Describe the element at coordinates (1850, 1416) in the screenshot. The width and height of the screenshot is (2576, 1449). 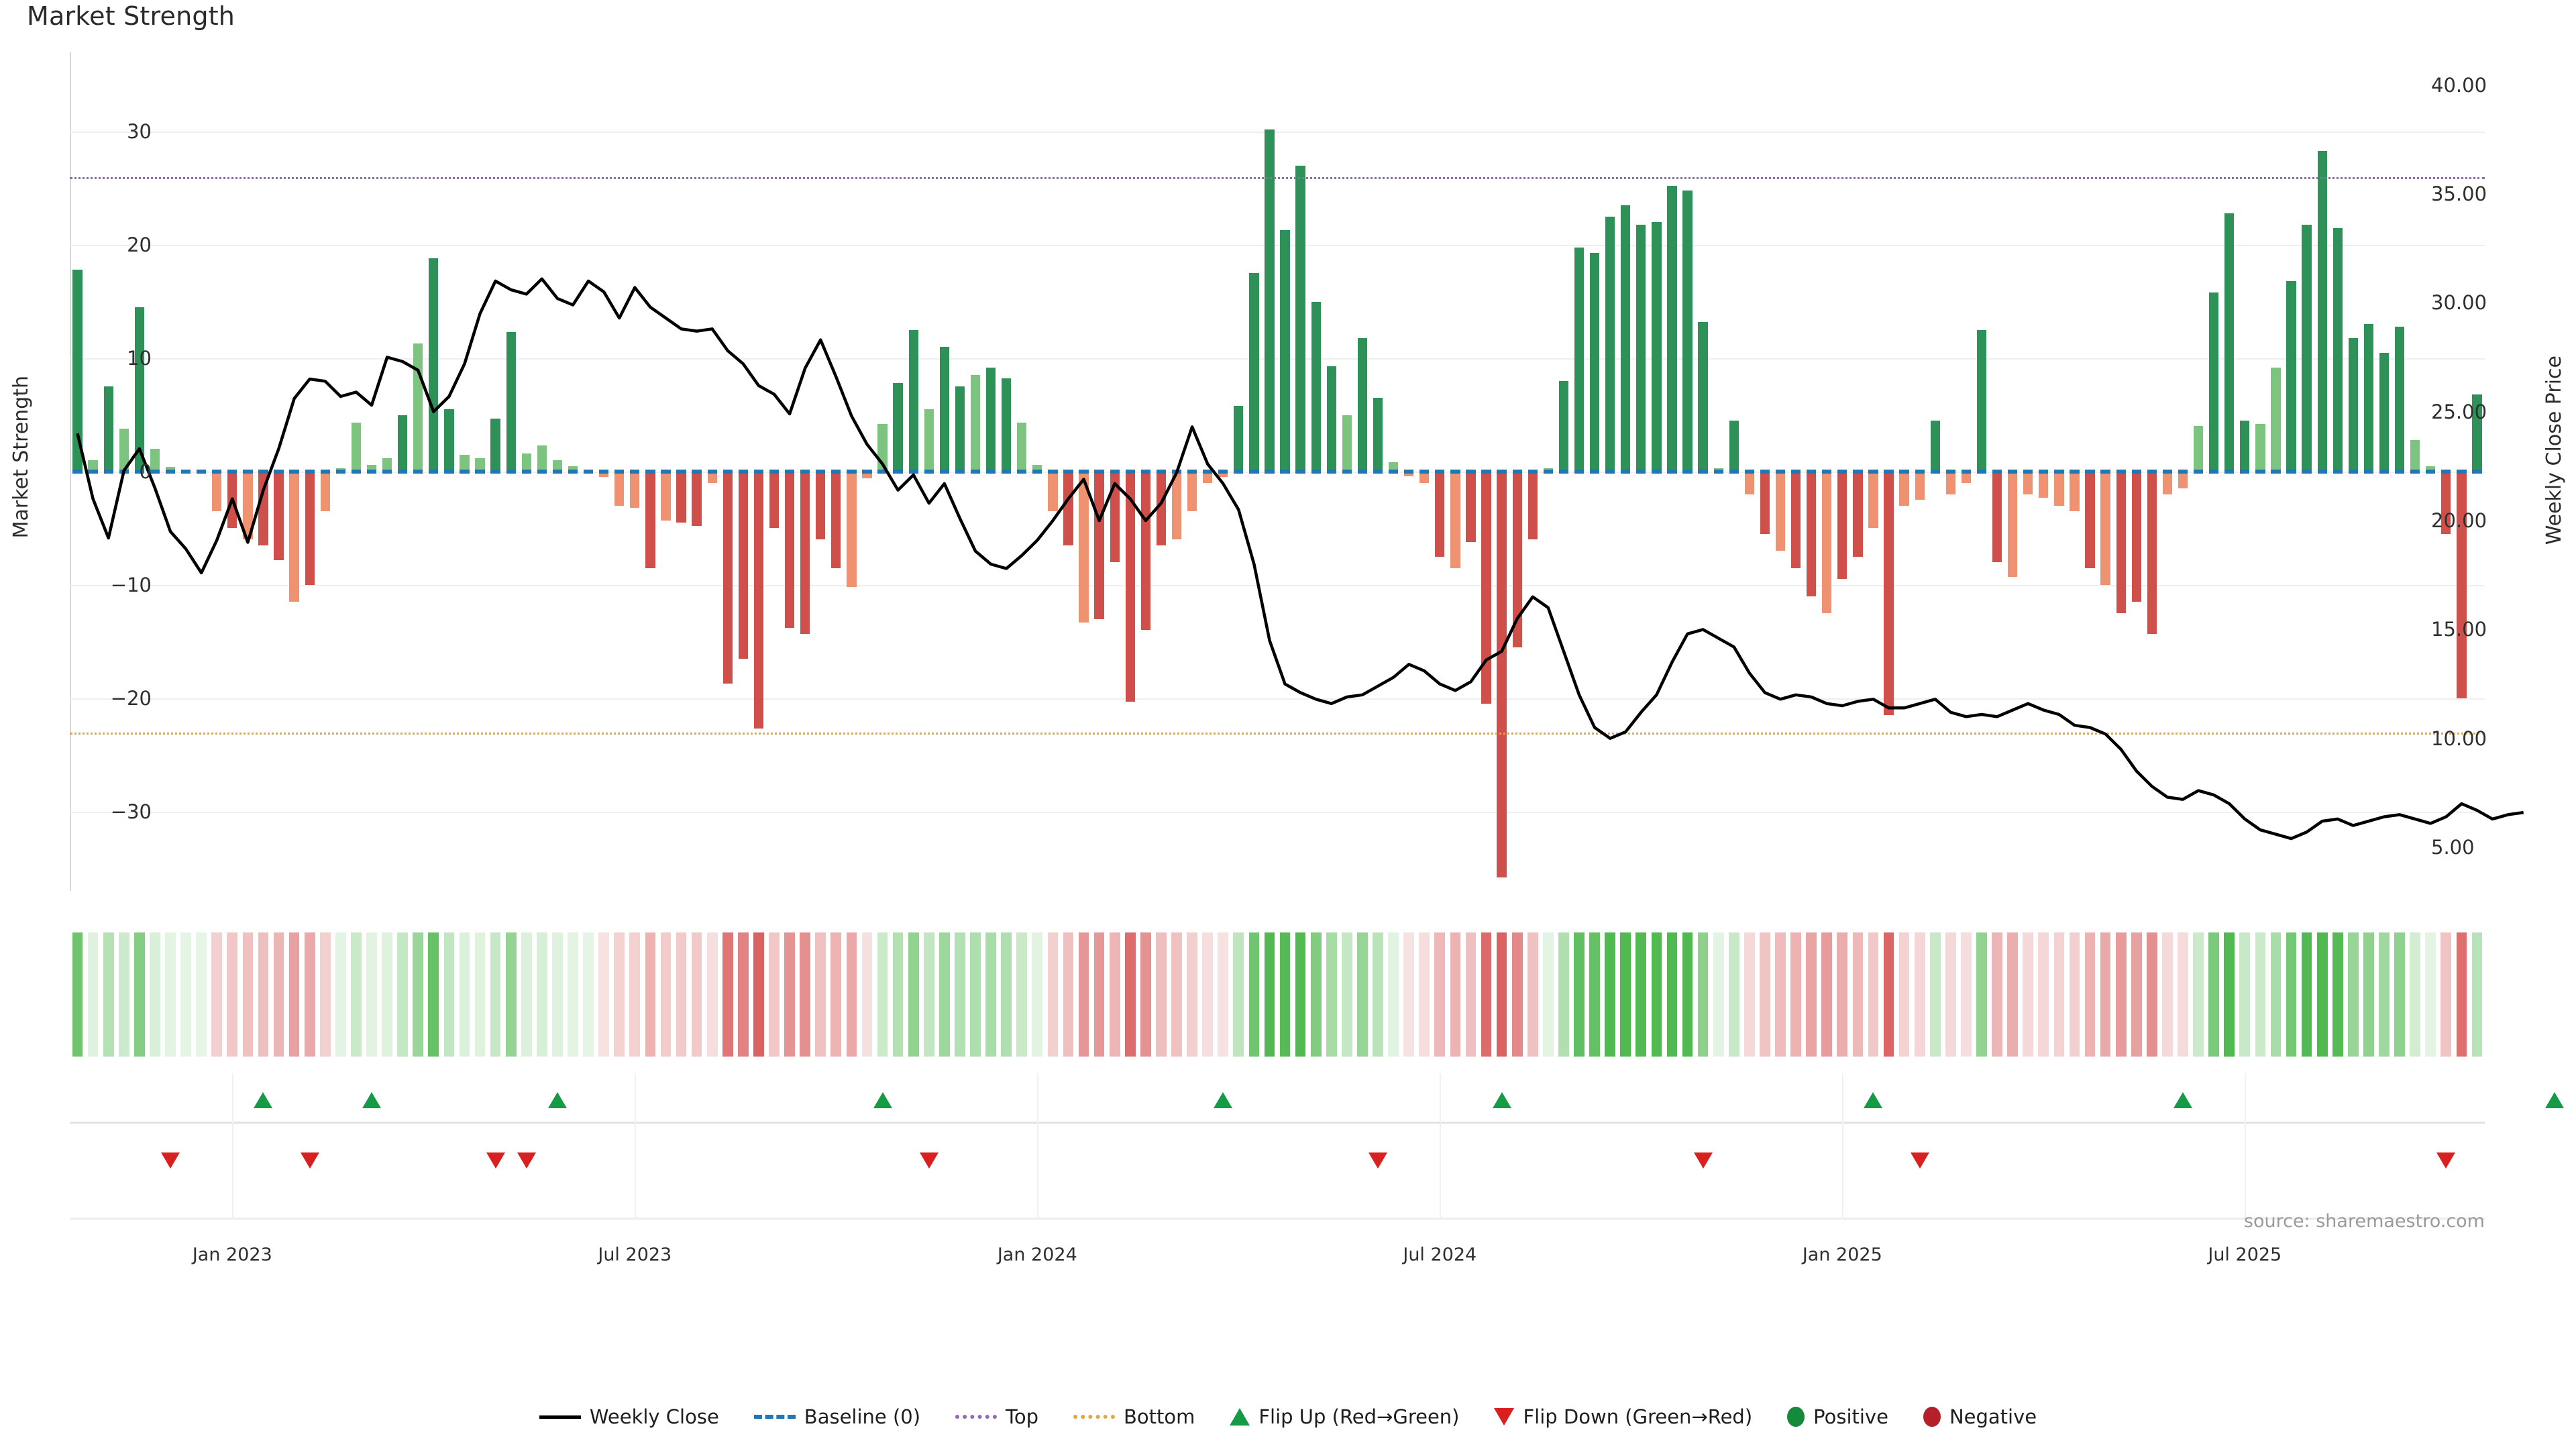
I see `legend-label: Positive` at that location.